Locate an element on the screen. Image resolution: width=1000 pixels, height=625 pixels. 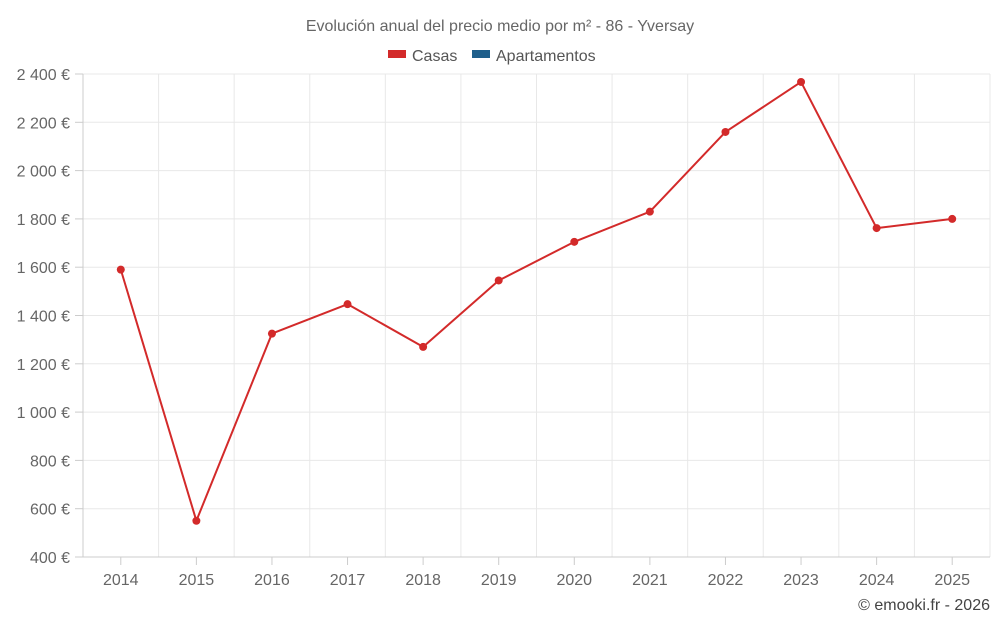
y-tick-label: 1 000 € is located at coordinates (43, 413).